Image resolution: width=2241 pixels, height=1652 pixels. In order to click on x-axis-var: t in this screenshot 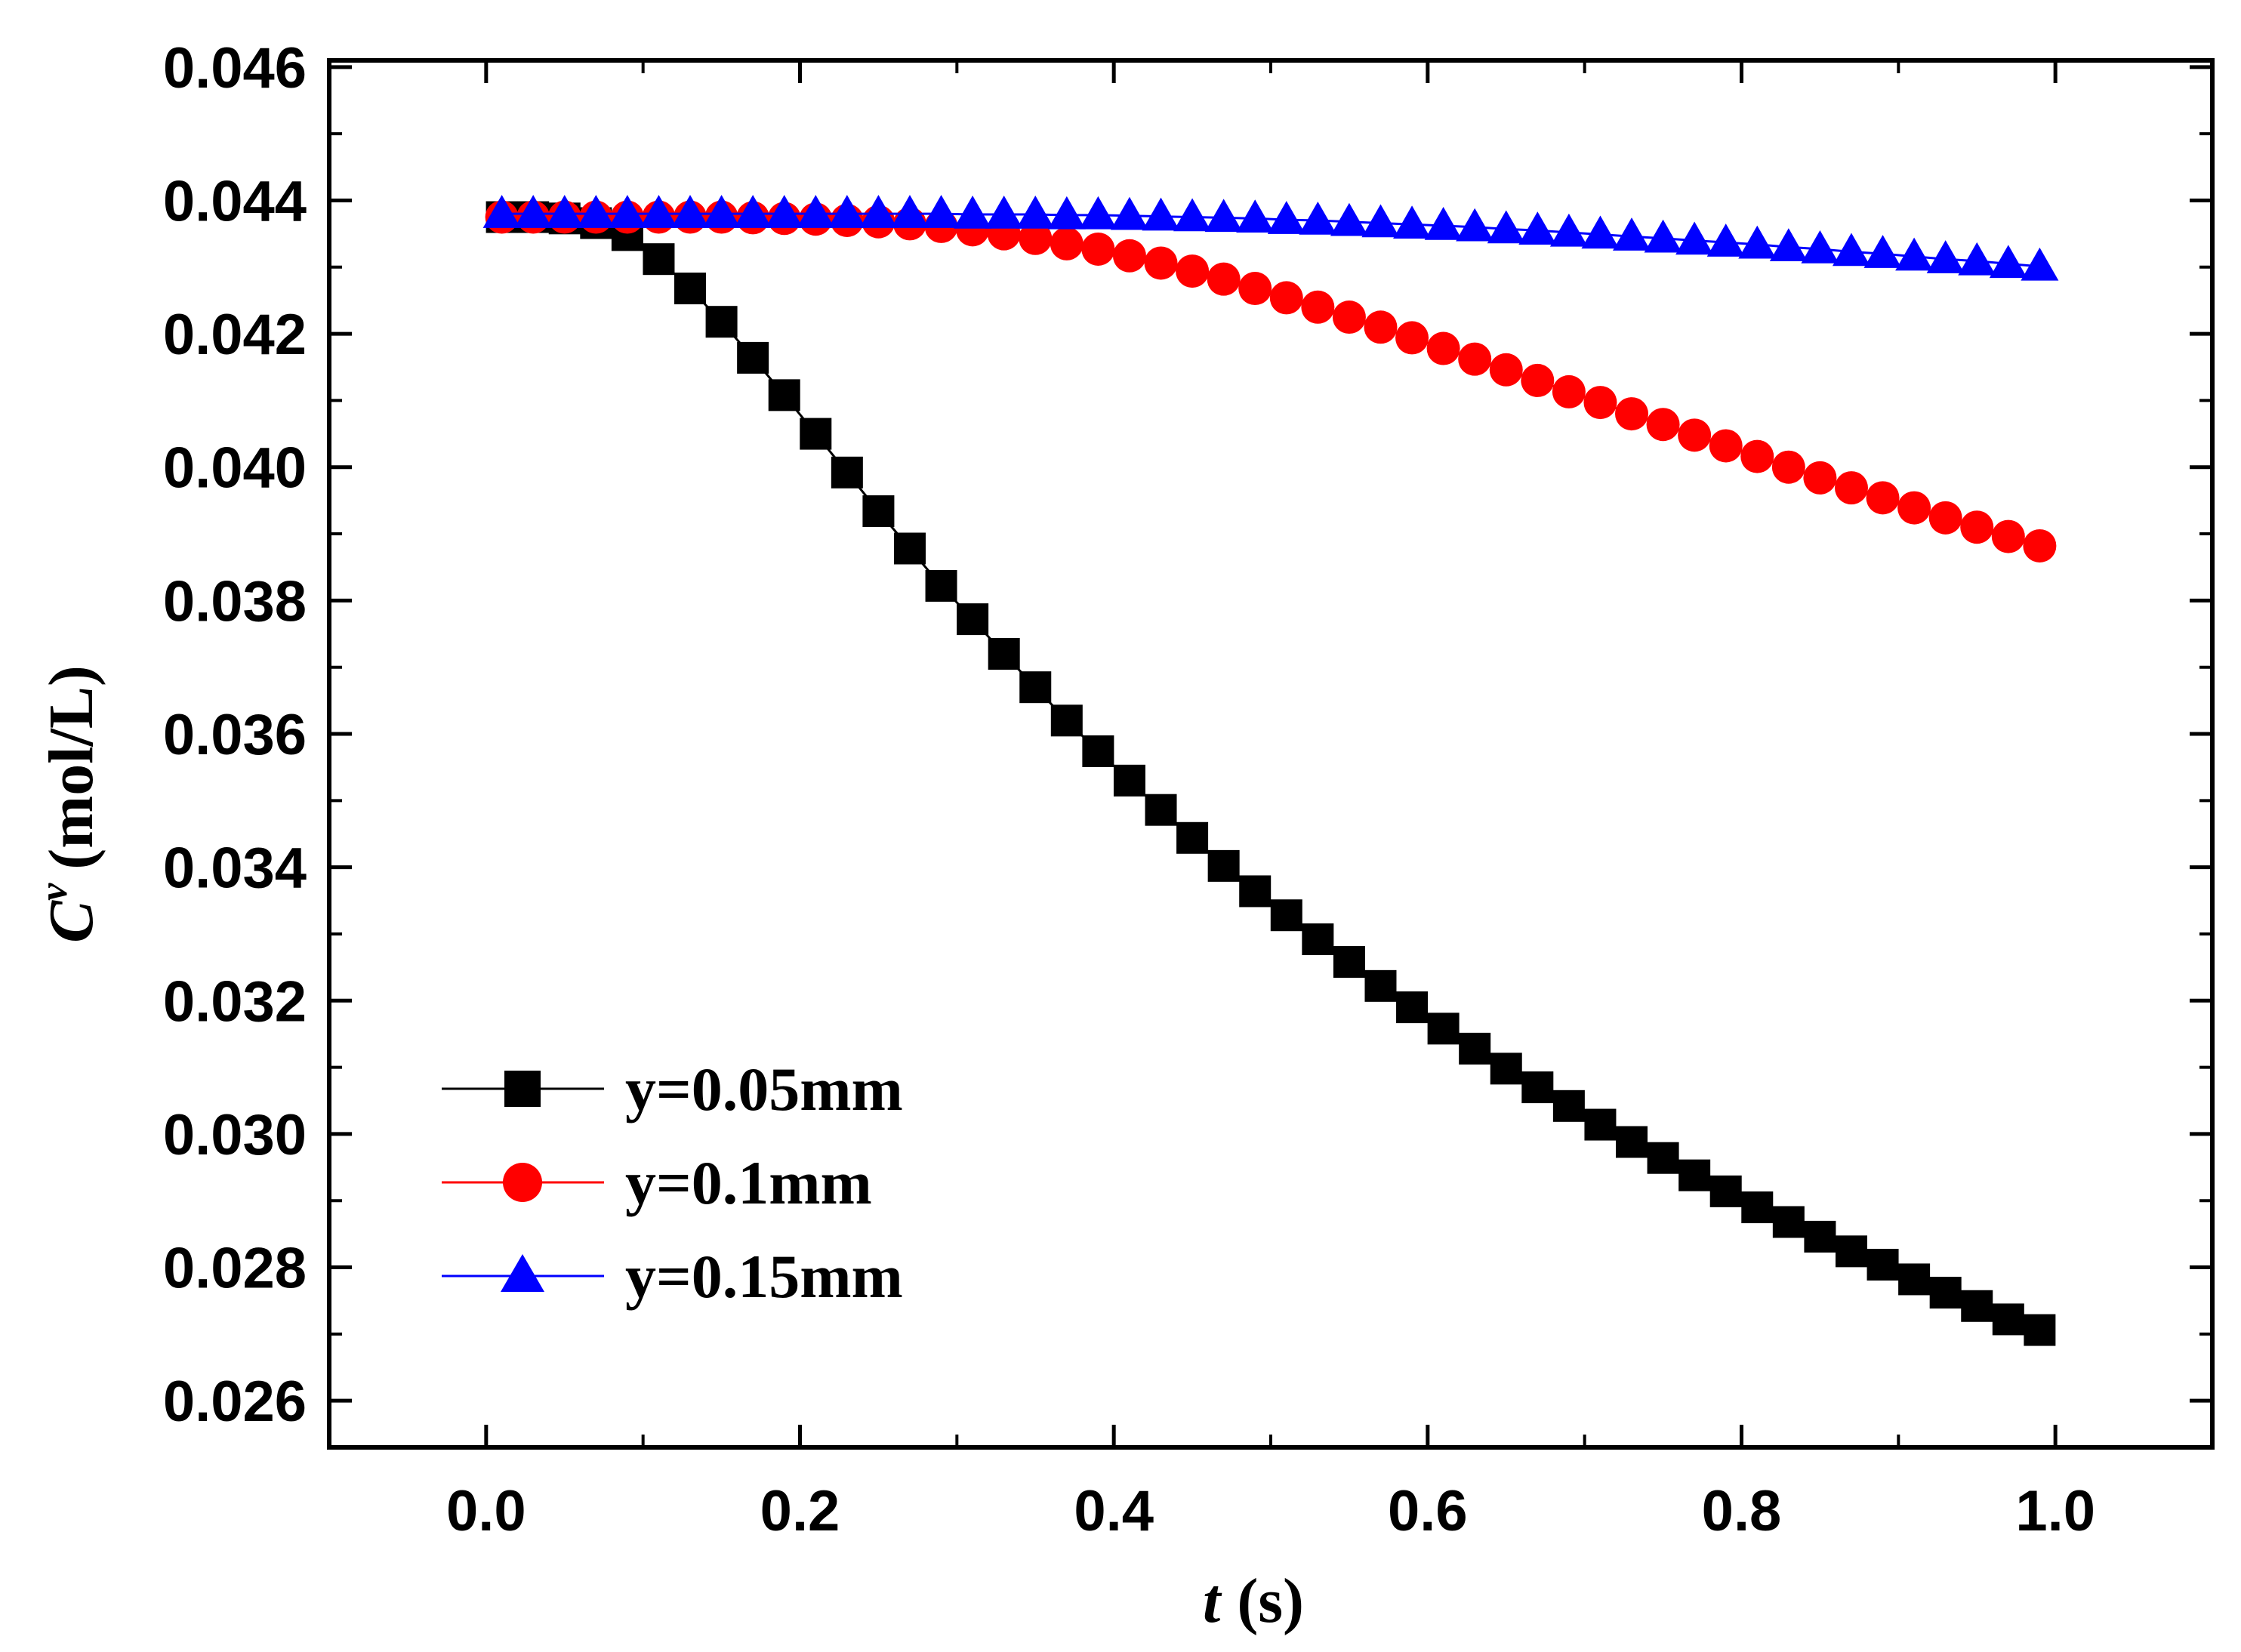, I will do `click(1212, 1601)`.